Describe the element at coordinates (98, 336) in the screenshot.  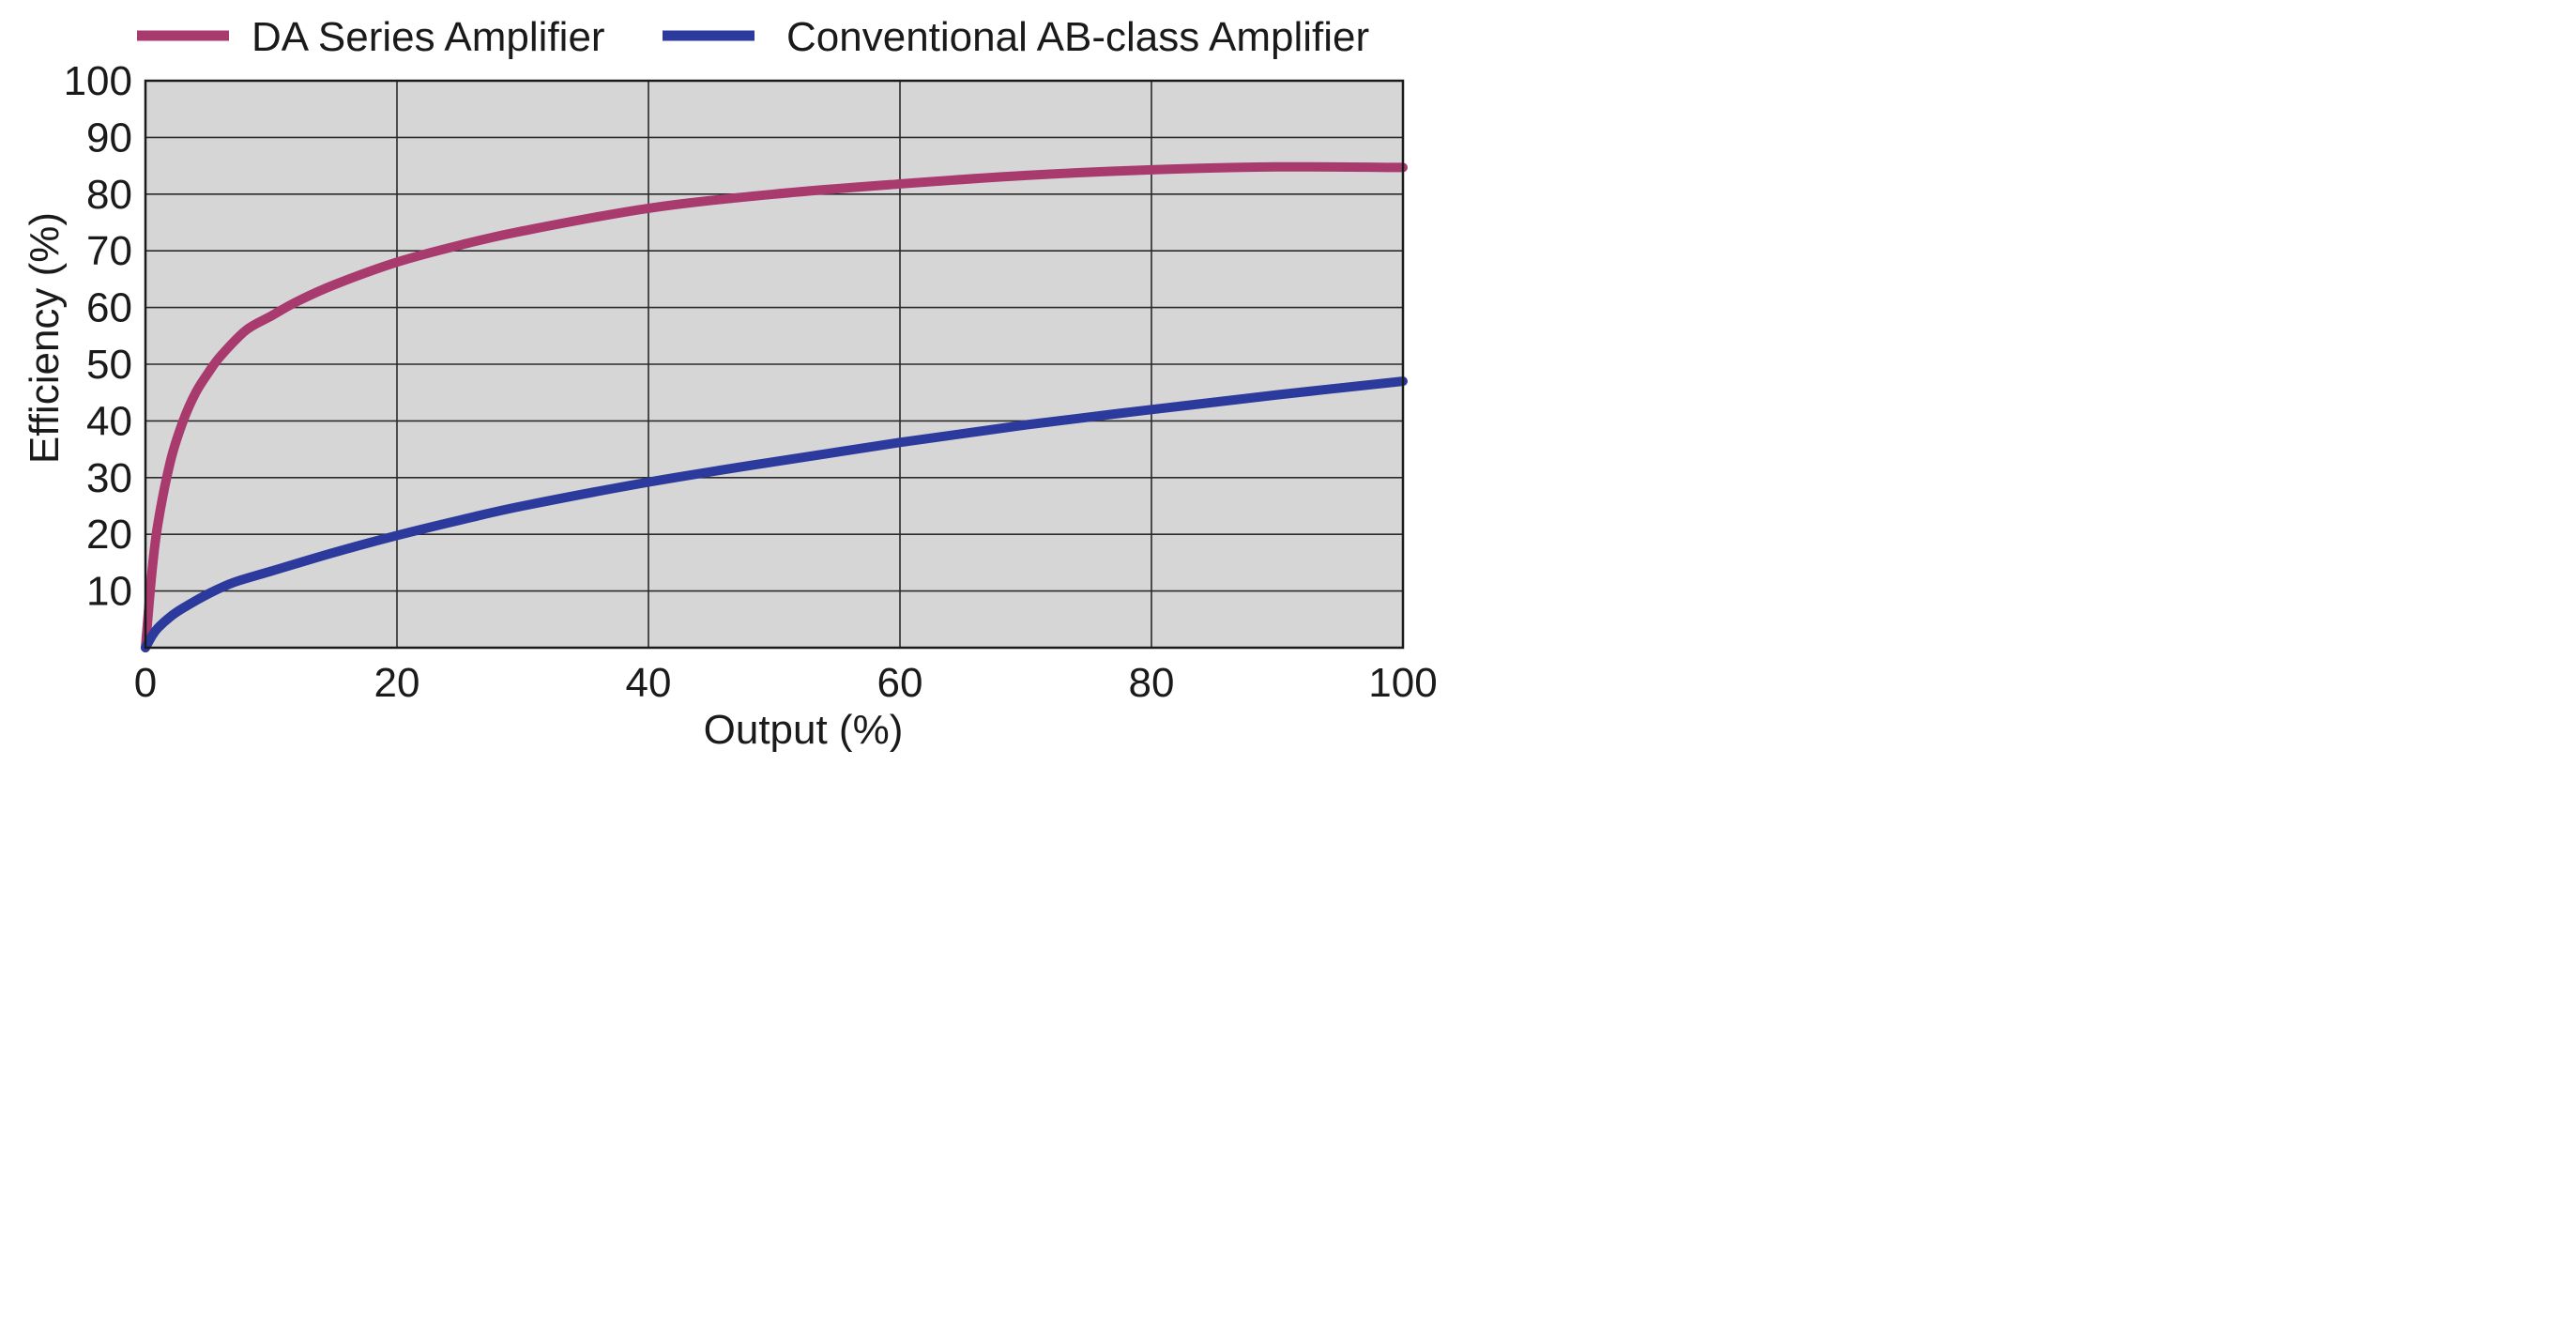
I see `y-axis-ticks: 10 20 30 40 50 60 70 80 90 100` at that location.